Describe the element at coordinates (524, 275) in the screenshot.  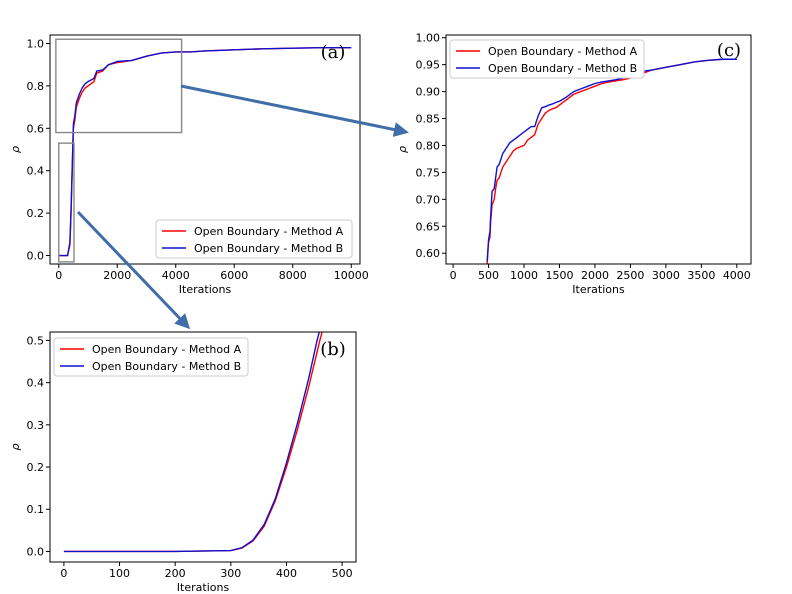
I see `x-tick-label: 1000` at that location.